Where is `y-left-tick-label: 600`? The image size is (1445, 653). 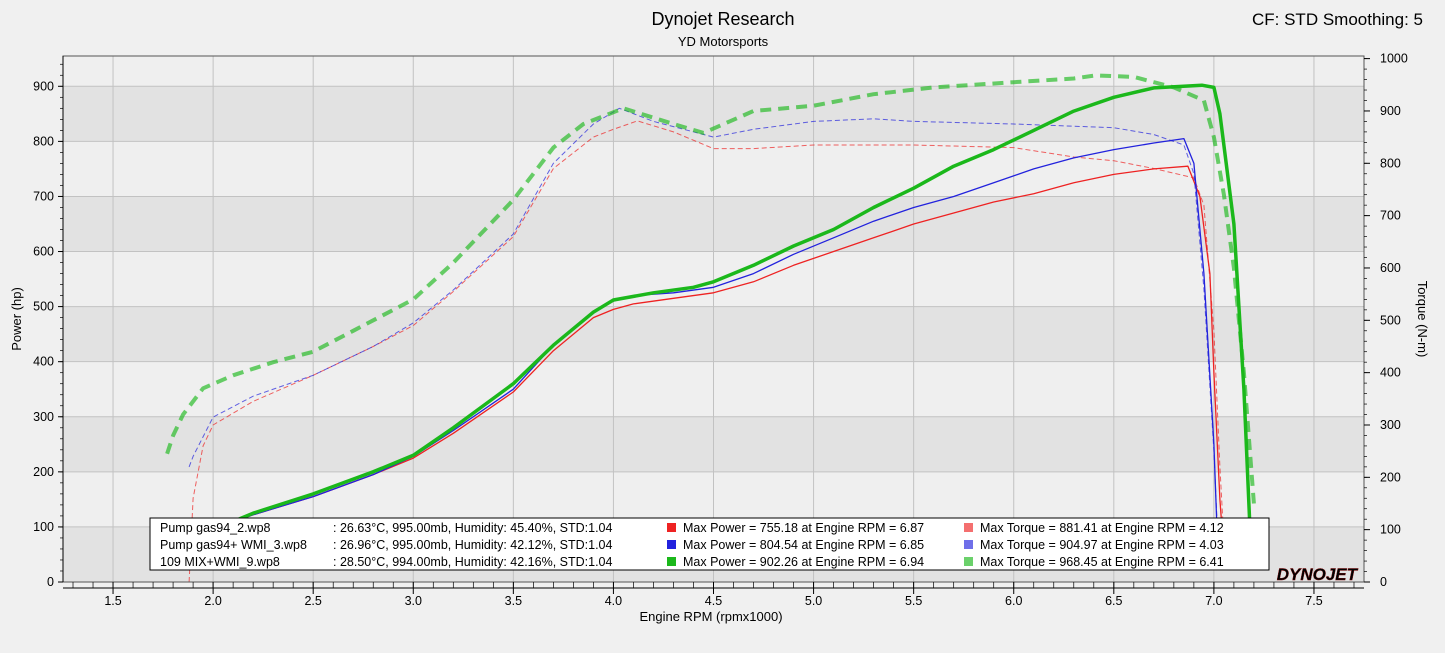 y-left-tick-label: 600 is located at coordinates (43, 252).